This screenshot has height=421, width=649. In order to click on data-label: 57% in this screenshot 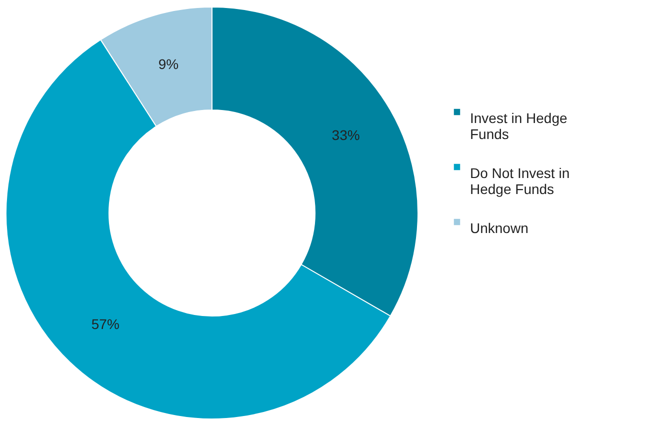, I will do `click(105, 324)`.